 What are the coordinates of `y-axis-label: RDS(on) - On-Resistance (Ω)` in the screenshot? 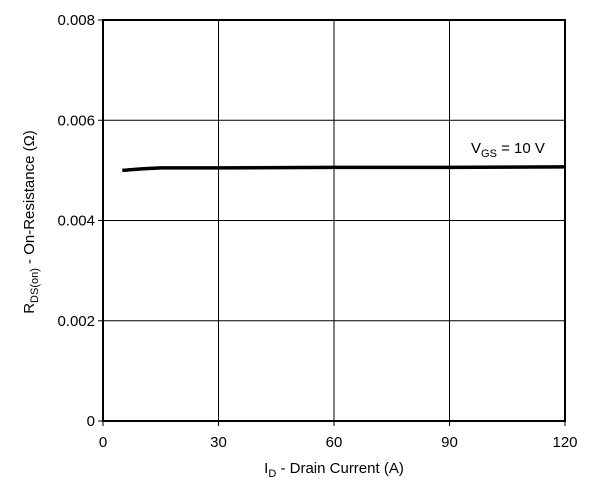 It's located at (31, 222).